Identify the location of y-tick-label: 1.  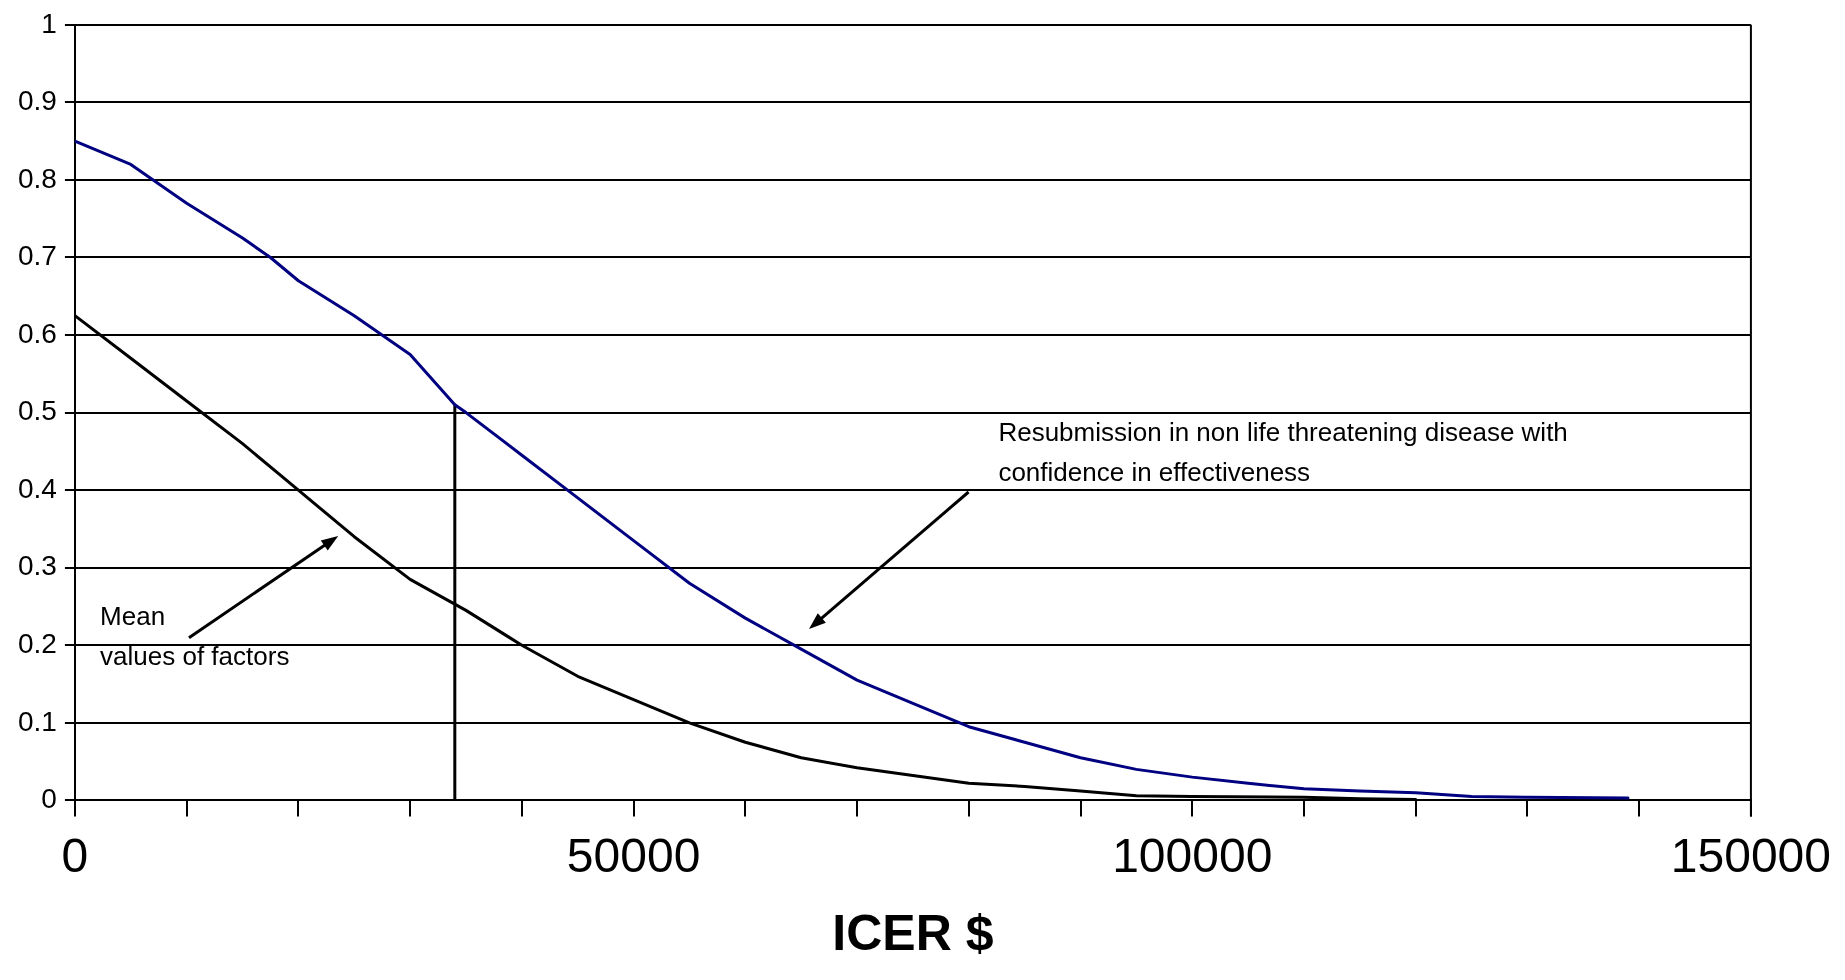
(49, 23).